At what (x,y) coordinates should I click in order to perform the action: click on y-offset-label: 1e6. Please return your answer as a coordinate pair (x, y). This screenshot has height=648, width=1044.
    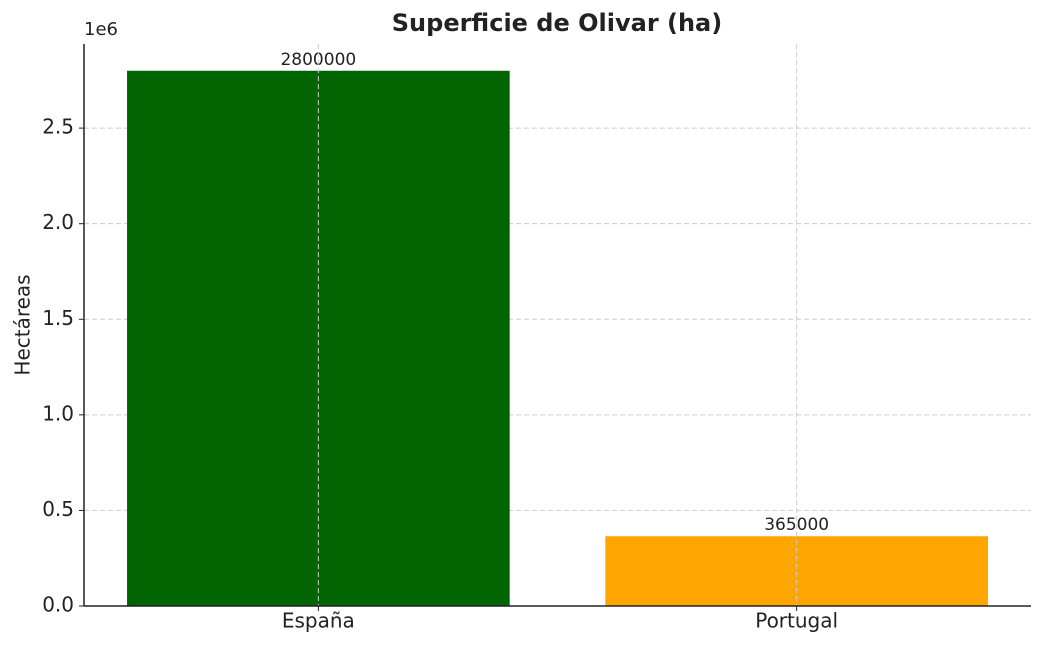
    Looking at the image, I should click on (101, 29).